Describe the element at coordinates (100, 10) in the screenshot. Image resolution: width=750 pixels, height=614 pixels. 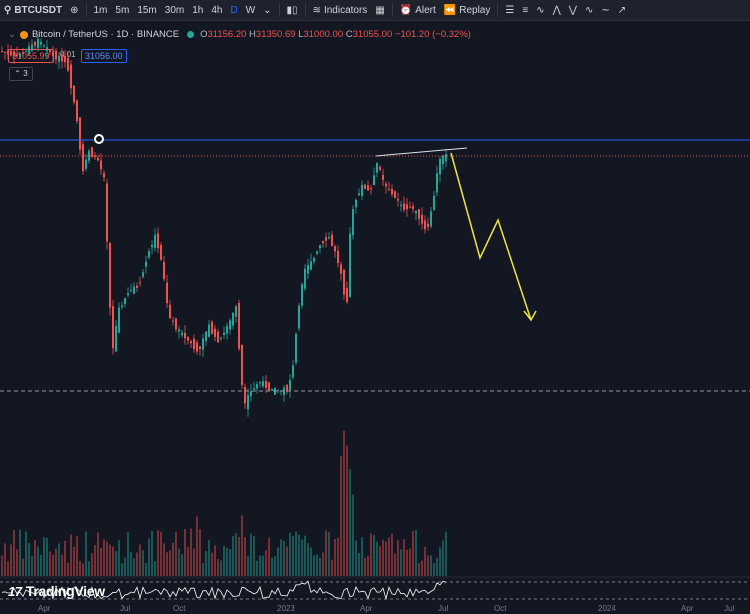
I see `interval-1m: 1m` at that location.